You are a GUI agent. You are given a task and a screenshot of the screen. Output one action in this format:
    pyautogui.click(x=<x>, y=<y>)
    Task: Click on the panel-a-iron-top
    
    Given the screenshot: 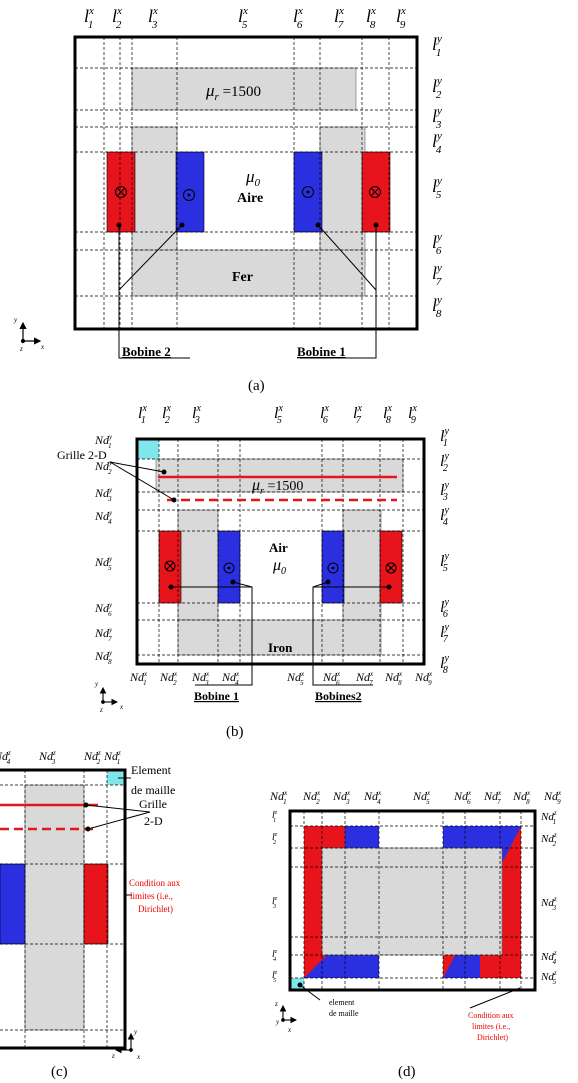 What is the action you would take?
    pyautogui.click(x=244, y=89)
    